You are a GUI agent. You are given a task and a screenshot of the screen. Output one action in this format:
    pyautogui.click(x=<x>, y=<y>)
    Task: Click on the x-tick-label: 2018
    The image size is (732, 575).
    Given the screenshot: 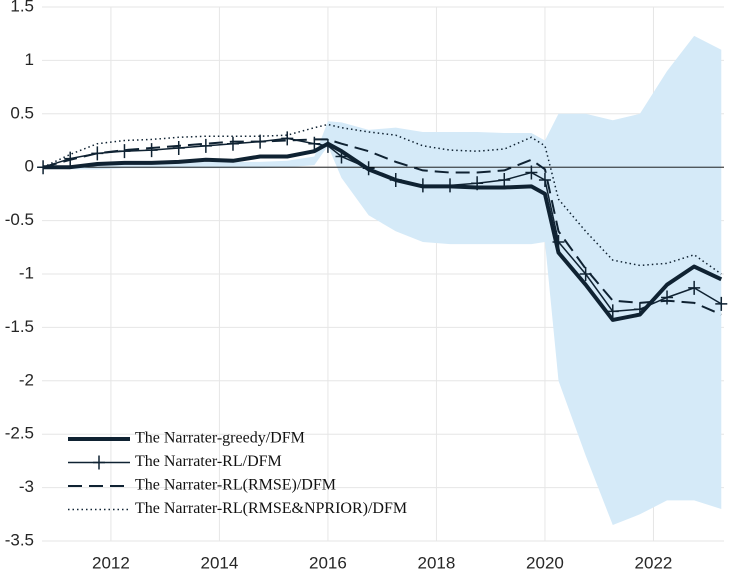 What is the action you would take?
    pyautogui.click(x=437, y=562)
    